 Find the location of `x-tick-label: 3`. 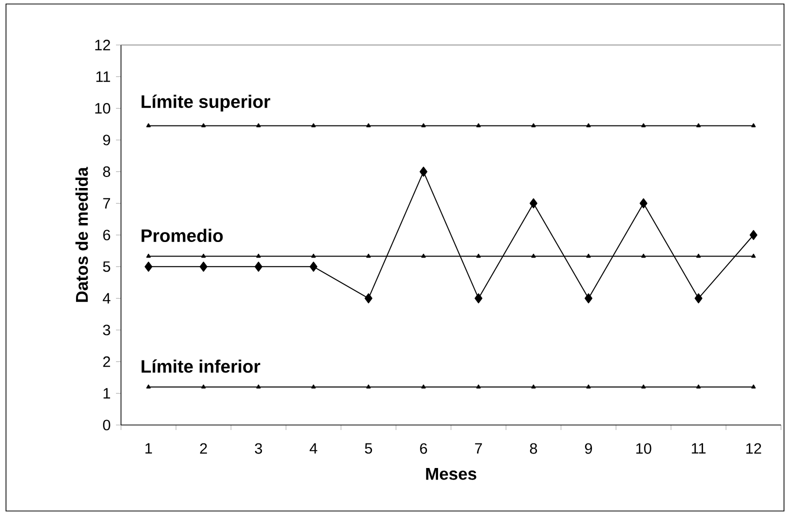

x-tick-label: 3 is located at coordinates (258, 448).